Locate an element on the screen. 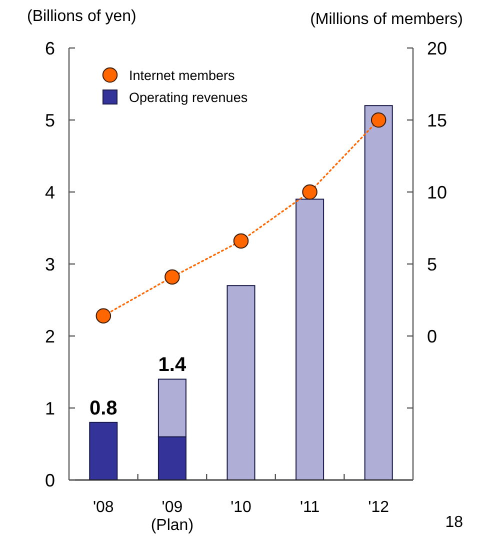 Image resolution: width=488 pixels, height=537 pixels. y-tick-label: 0 is located at coordinates (49, 480).